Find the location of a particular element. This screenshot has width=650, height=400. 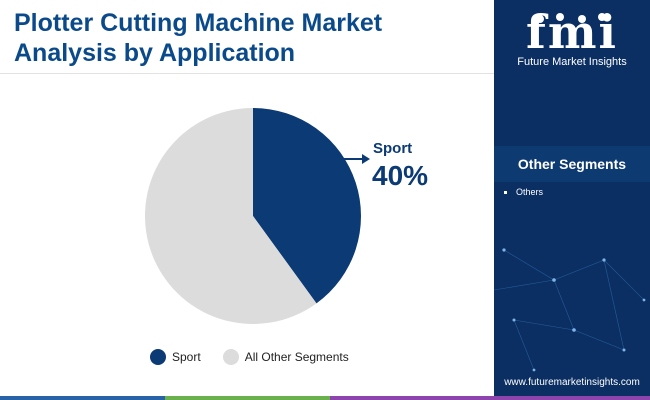

fmi-logo: fmi Future Market Insights is located at coordinates (572, 37).